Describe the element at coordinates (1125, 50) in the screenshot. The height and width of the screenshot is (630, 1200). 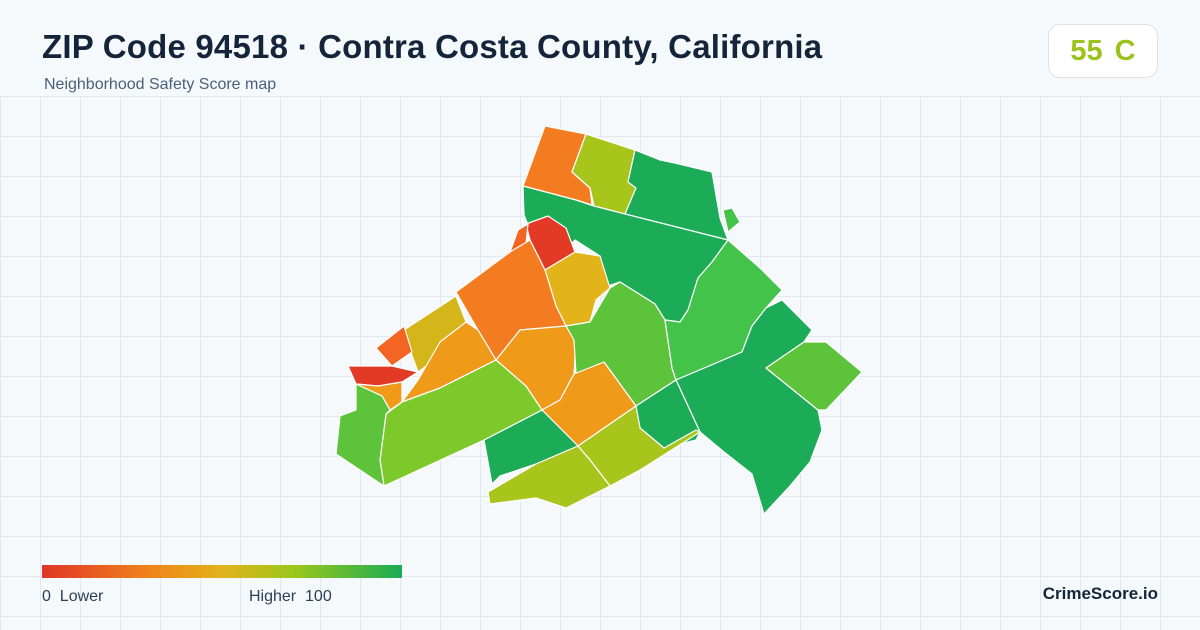
I see `safety-score-grade: C` at that location.